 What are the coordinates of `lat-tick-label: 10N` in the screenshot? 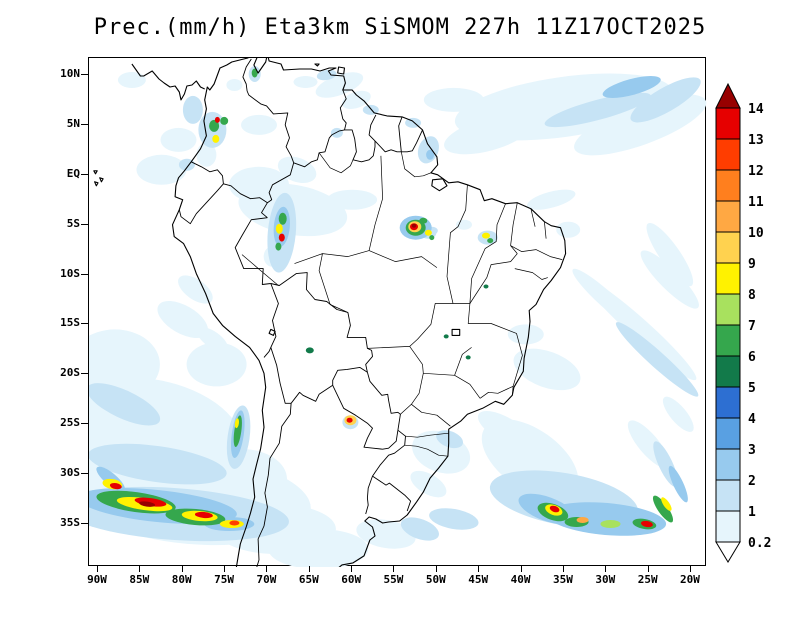 It's located at (70, 73).